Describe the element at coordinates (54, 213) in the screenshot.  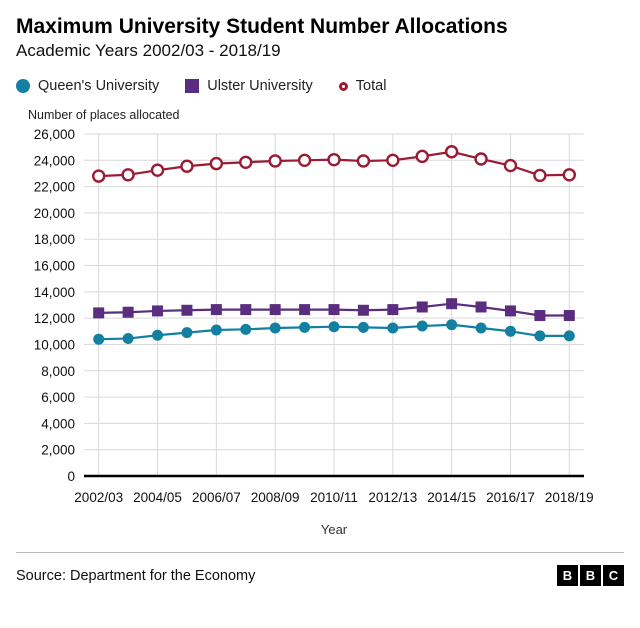
I see `svg-text: 20,000` at that location.